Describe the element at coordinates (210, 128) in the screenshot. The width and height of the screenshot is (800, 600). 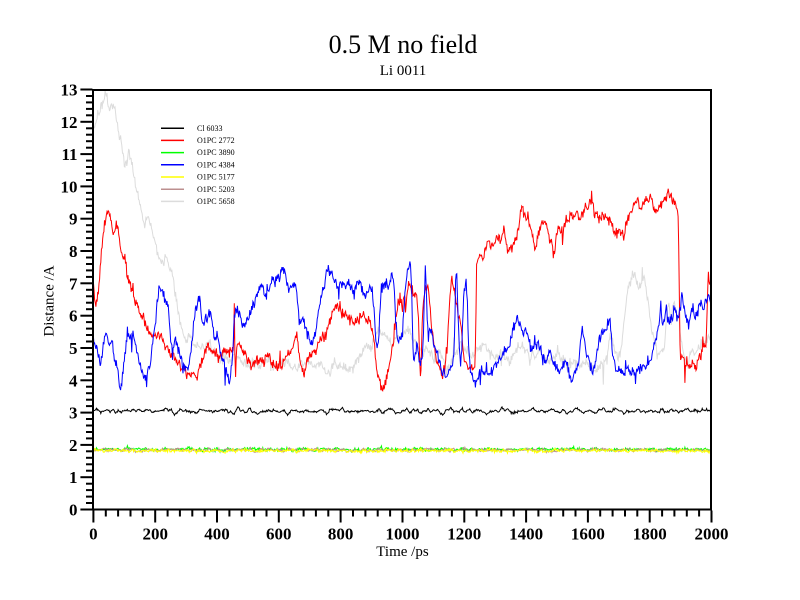
I see `svg-text: Cl 6033` at that location.